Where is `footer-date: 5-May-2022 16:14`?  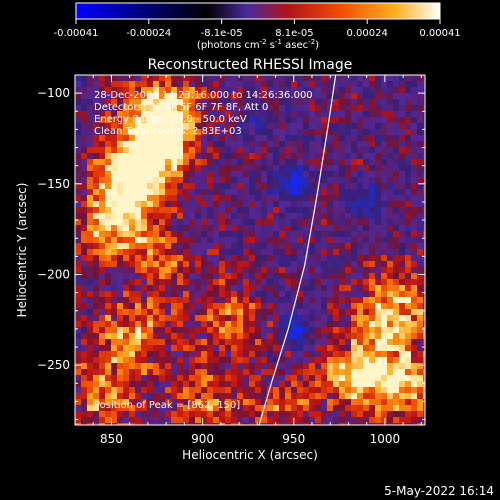
footer-date: 5-May-2022 16:14 is located at coordinates (439, 491).